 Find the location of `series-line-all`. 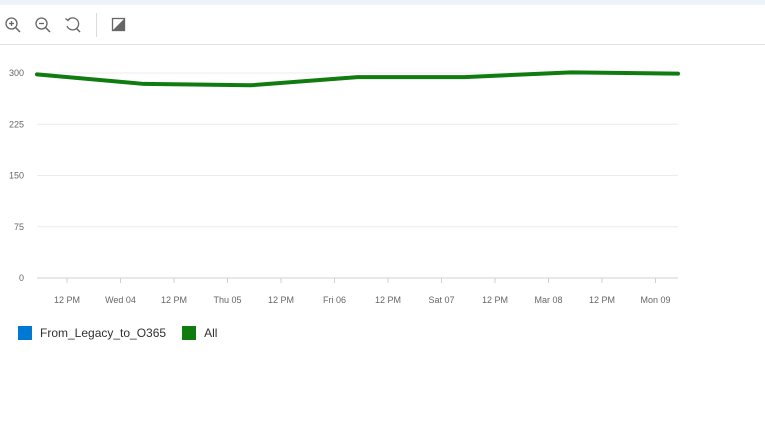

series-line-all is located at coordinates (357, 79).